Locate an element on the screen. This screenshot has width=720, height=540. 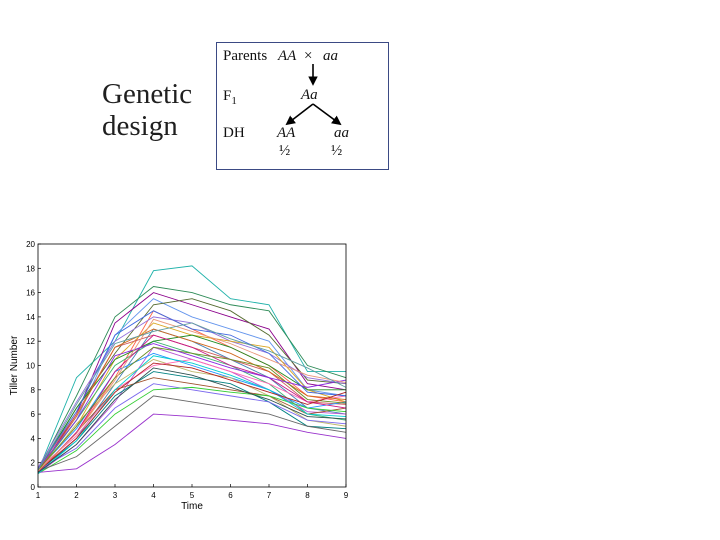
x-tick-label: 6 is located at coordinates (230, 495).